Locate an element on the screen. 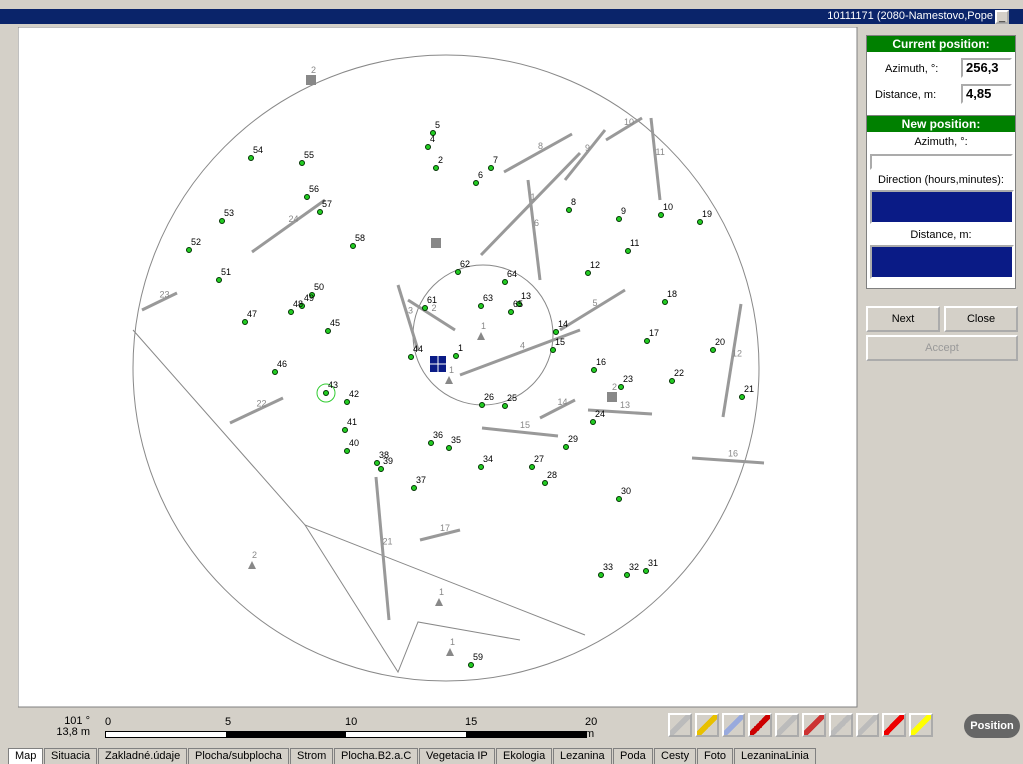  tab: LezaninaLinia is located at coordinates (775, 756).